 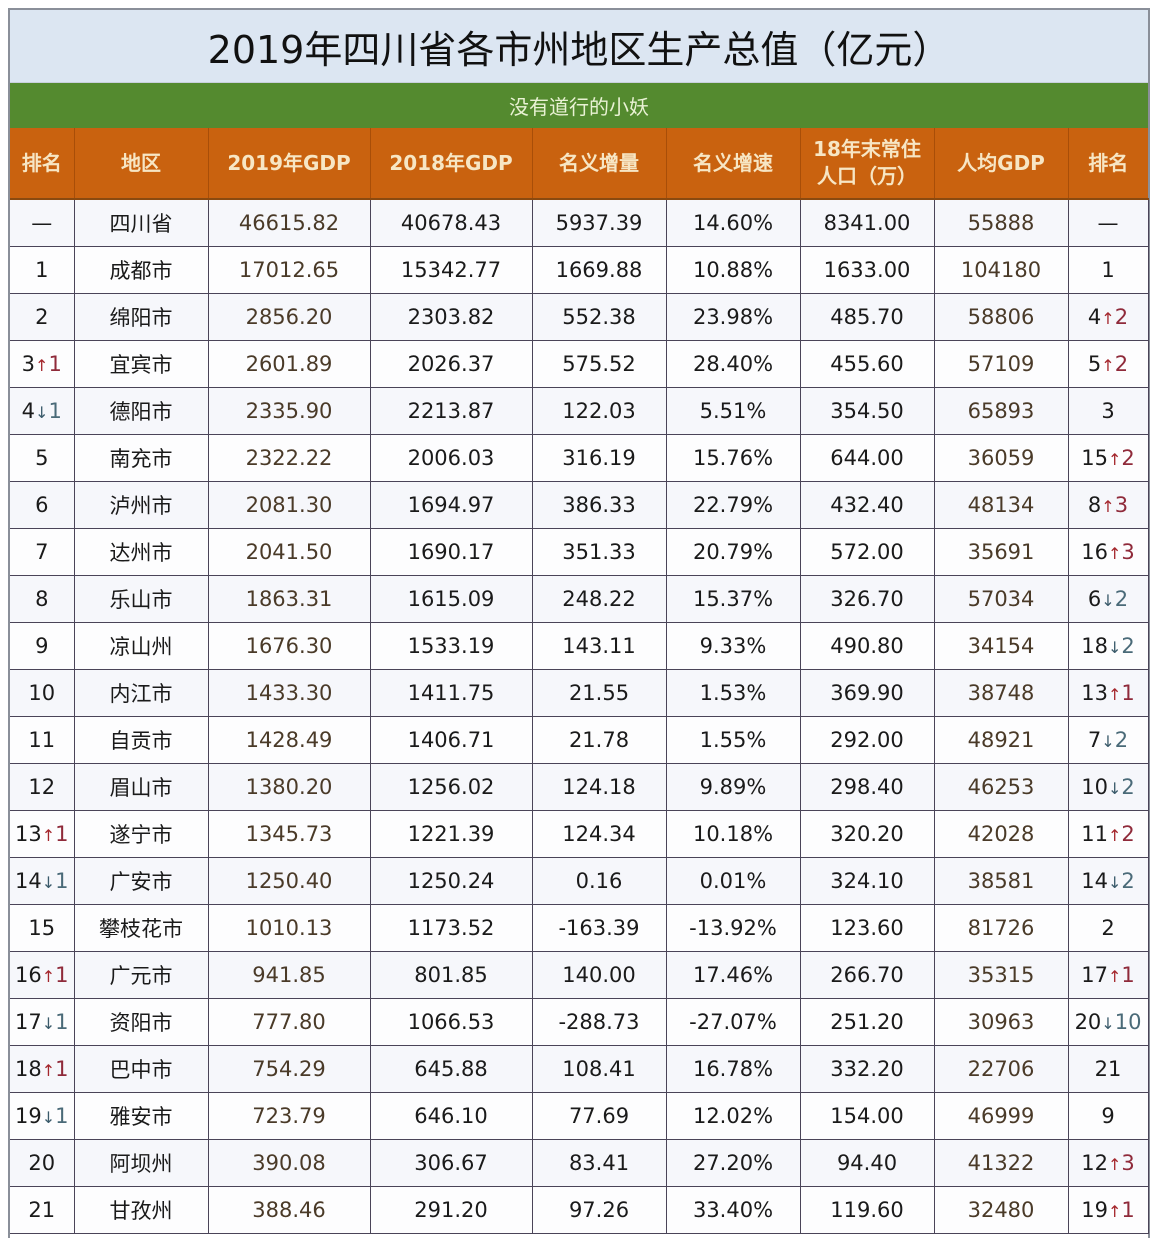 I want to click on per-capita-rank-value: 11, so click(x=1094, y=834).